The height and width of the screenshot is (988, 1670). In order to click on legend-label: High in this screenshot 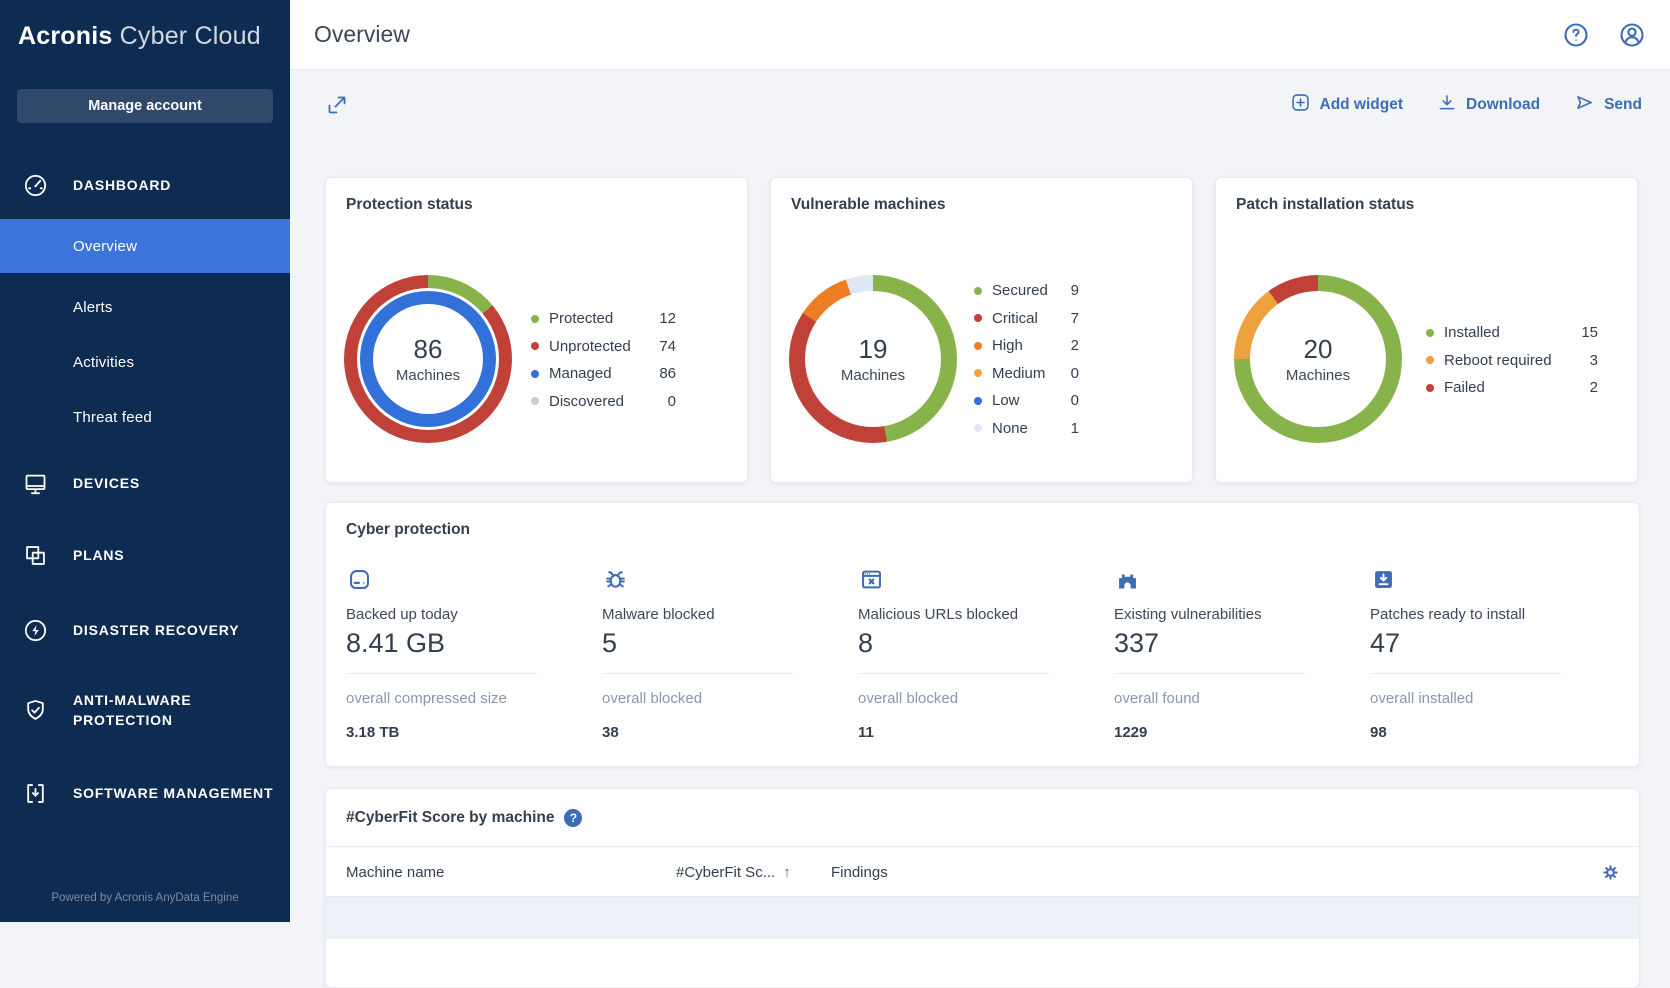, I will do `click(1007, 346)`.